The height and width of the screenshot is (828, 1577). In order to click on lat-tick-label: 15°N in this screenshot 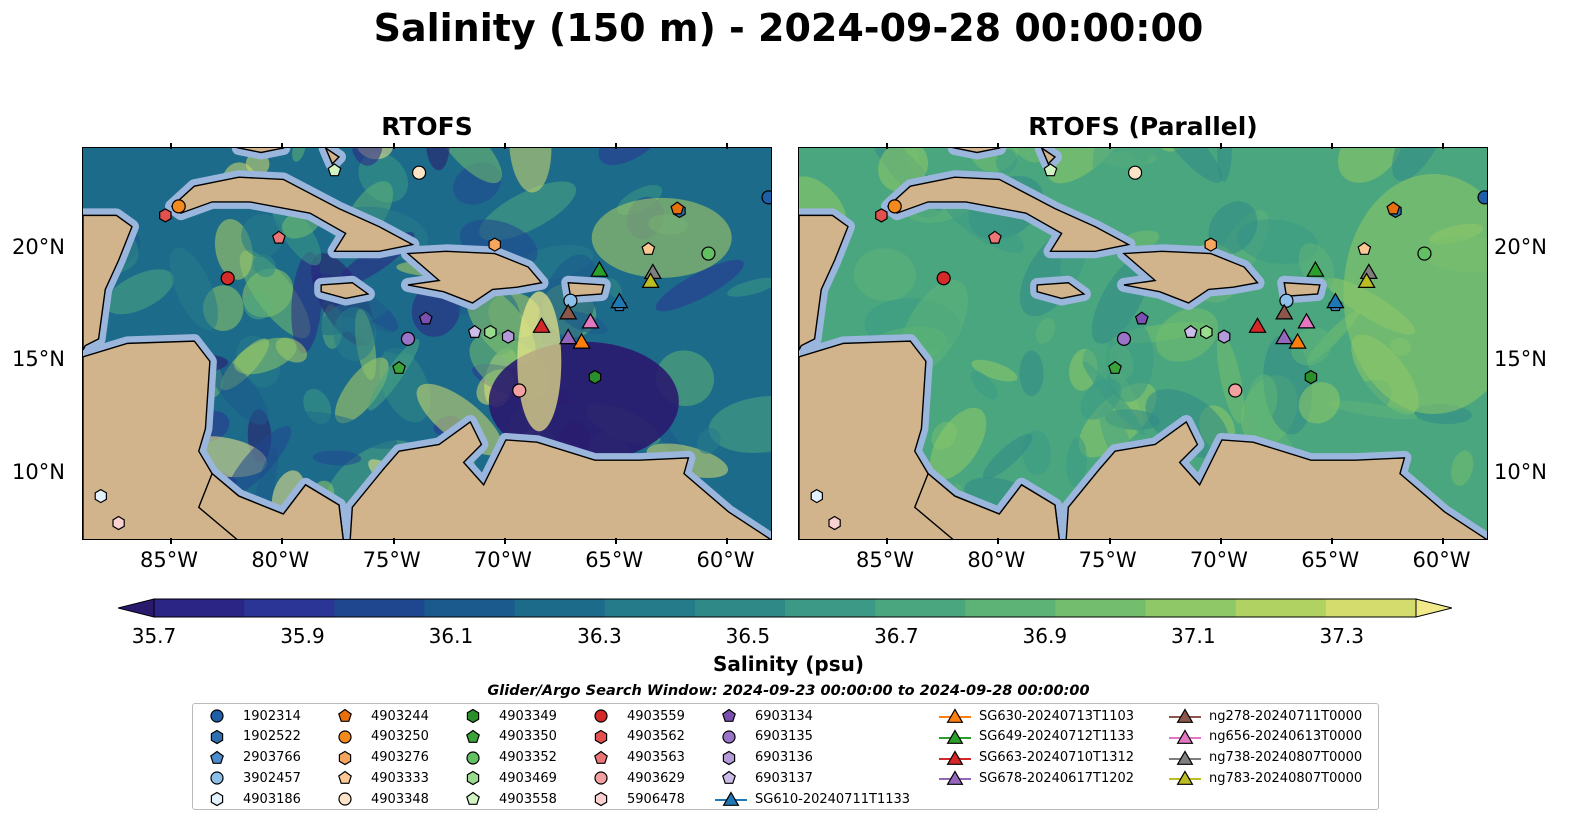, I will do `click(1520, 359)`.